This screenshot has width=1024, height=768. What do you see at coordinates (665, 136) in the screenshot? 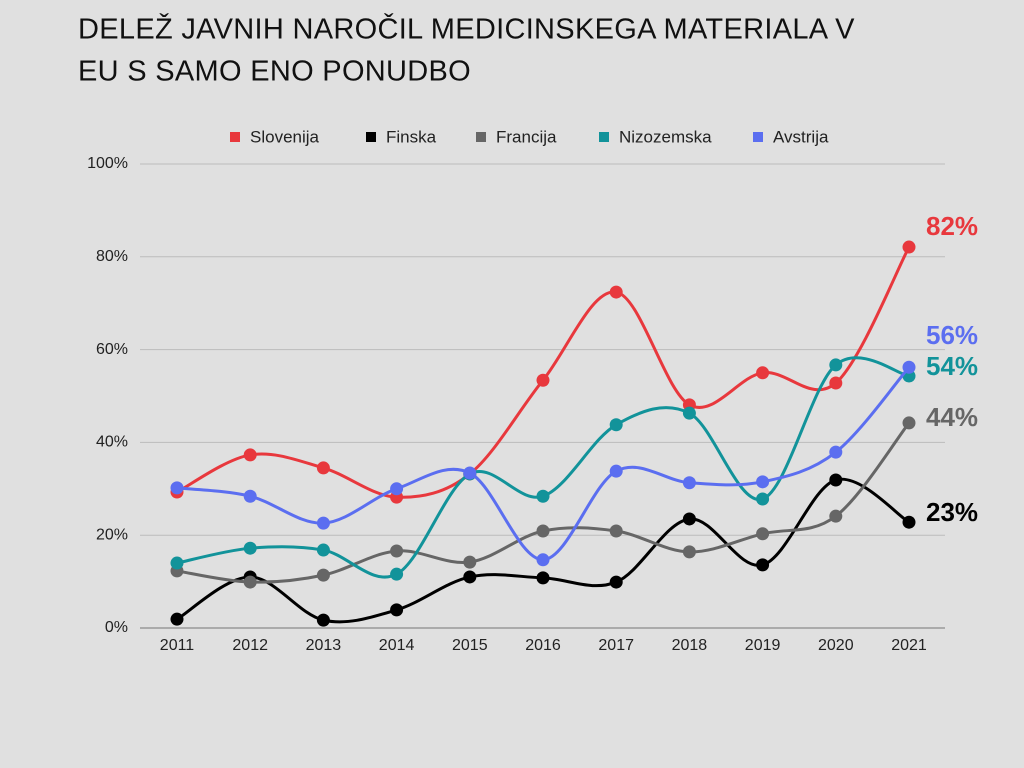
I see `legend-label: Nizozemska` at bounding box center [665, 136].